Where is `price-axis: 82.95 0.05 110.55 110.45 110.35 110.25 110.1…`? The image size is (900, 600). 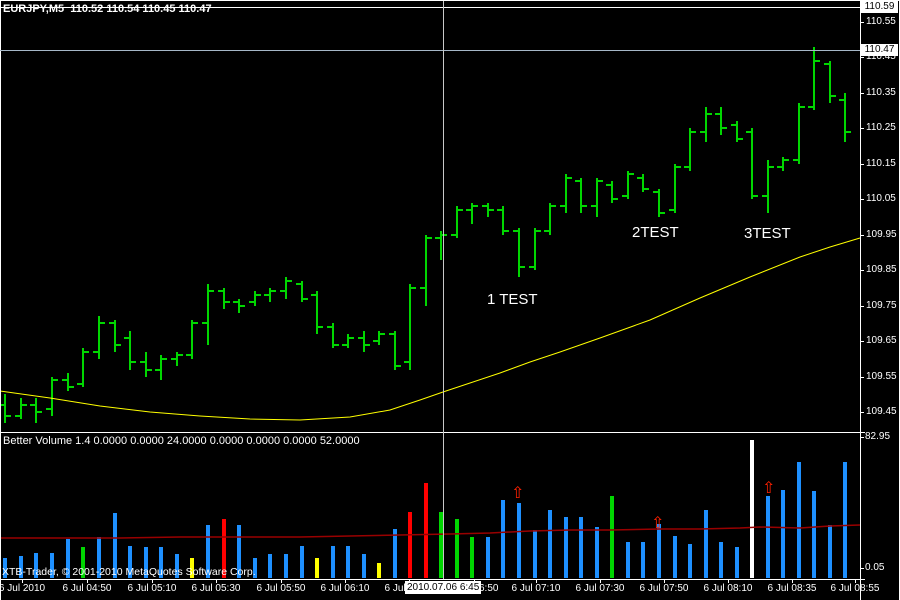 price-axis: 82.95 0.05 110.55 110.45 110.35 110.25 110.1… is located at coordinates (880, 300).